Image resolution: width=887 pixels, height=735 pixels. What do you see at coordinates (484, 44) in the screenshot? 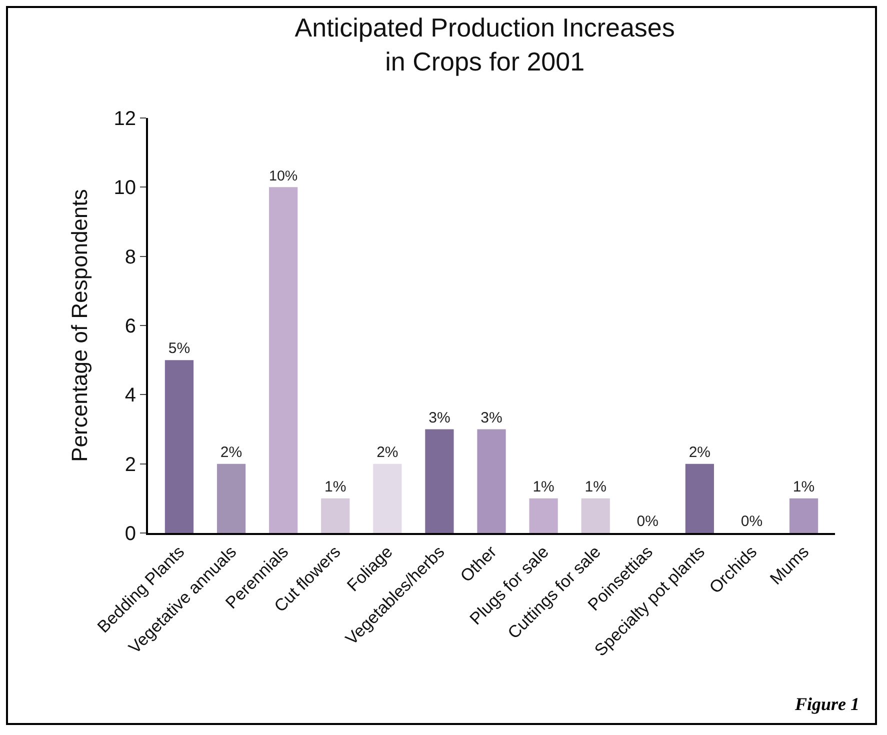
I see `chart-title: Anticipated Production Increases in Crops for 2001` at bounding box center [484, 44].